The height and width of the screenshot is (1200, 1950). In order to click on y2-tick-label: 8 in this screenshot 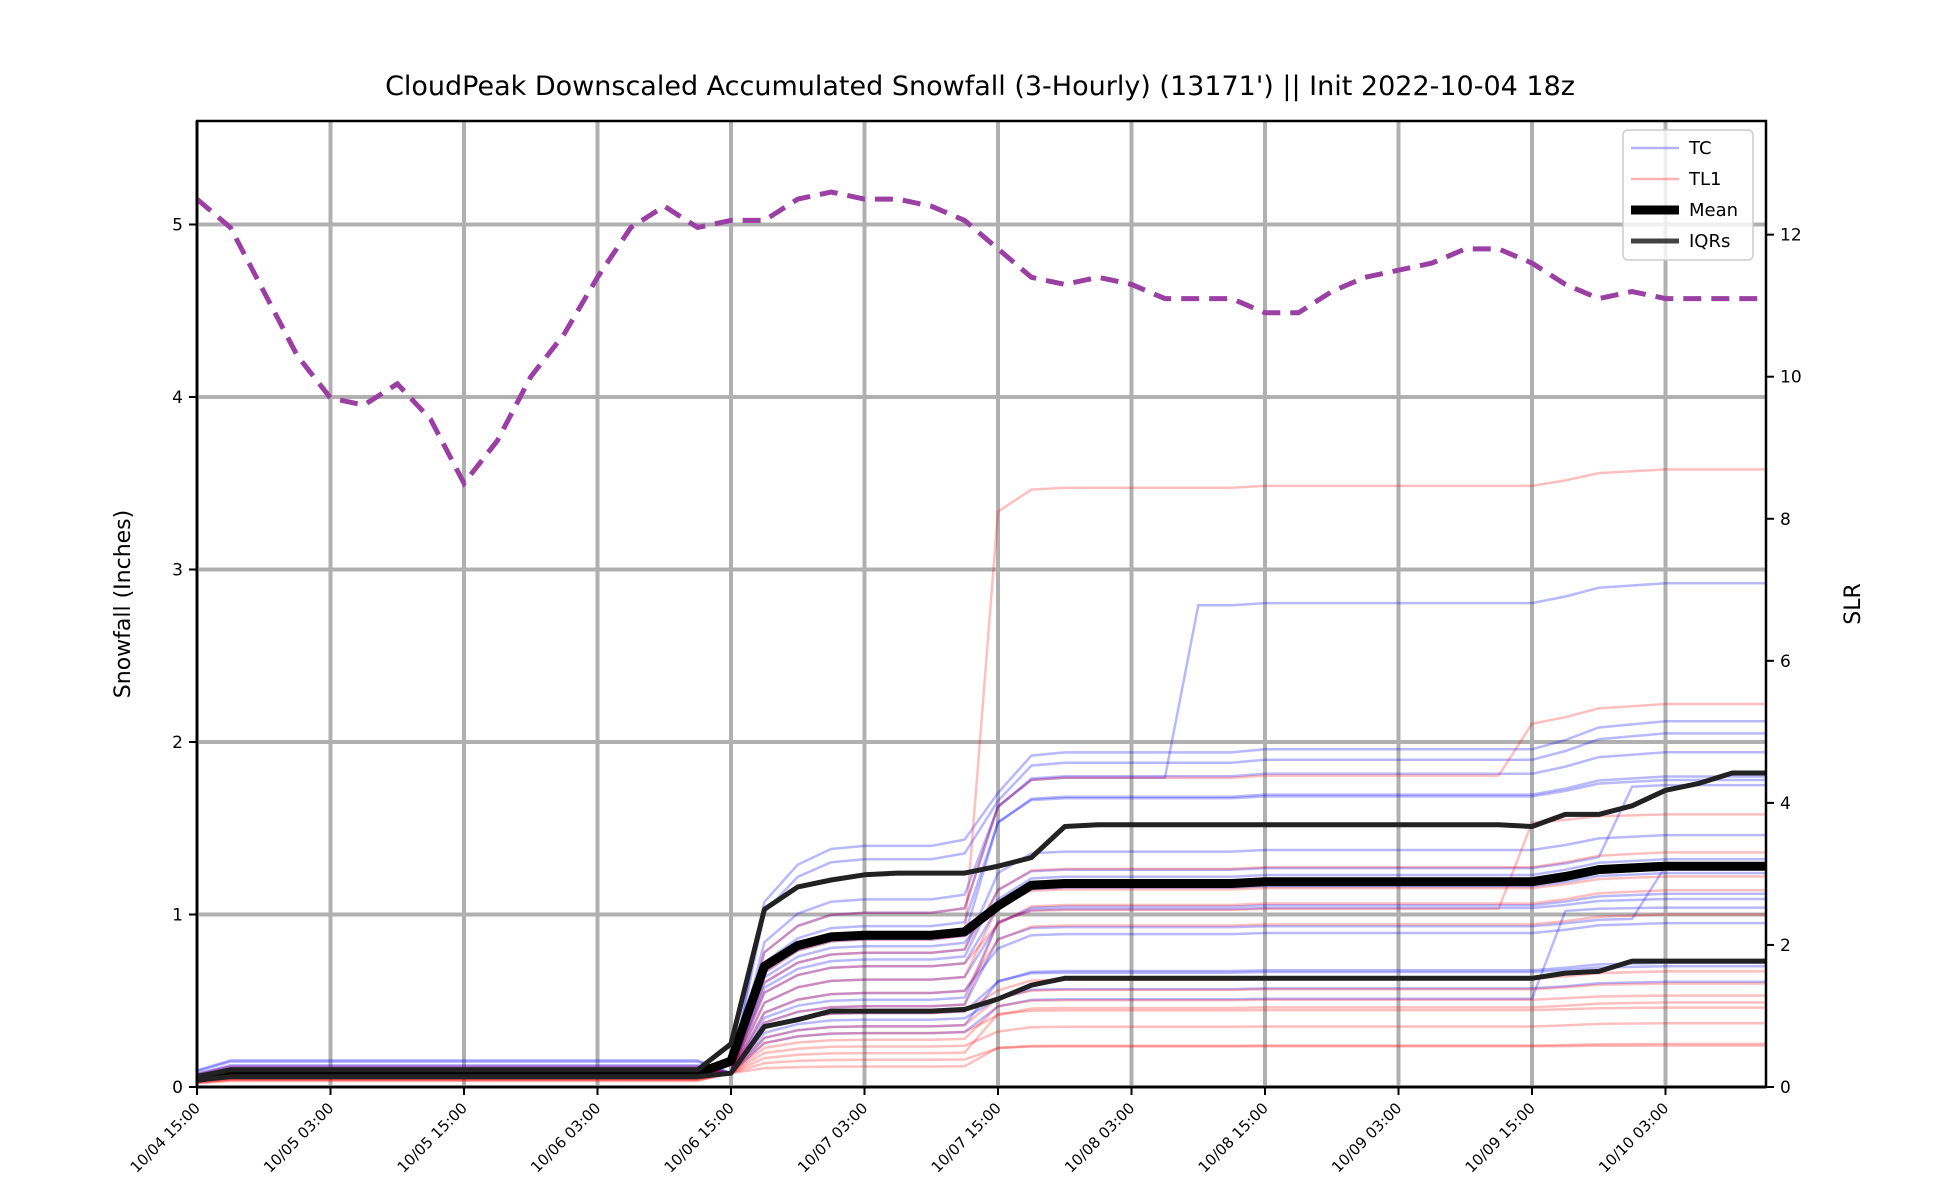, I will do `click(1785, 520)`.